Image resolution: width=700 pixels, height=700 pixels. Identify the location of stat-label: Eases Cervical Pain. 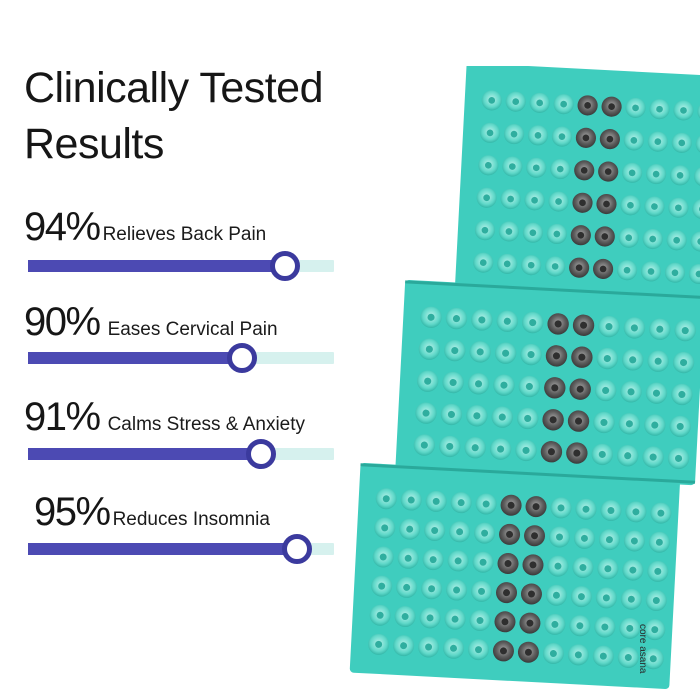
(192, 329).